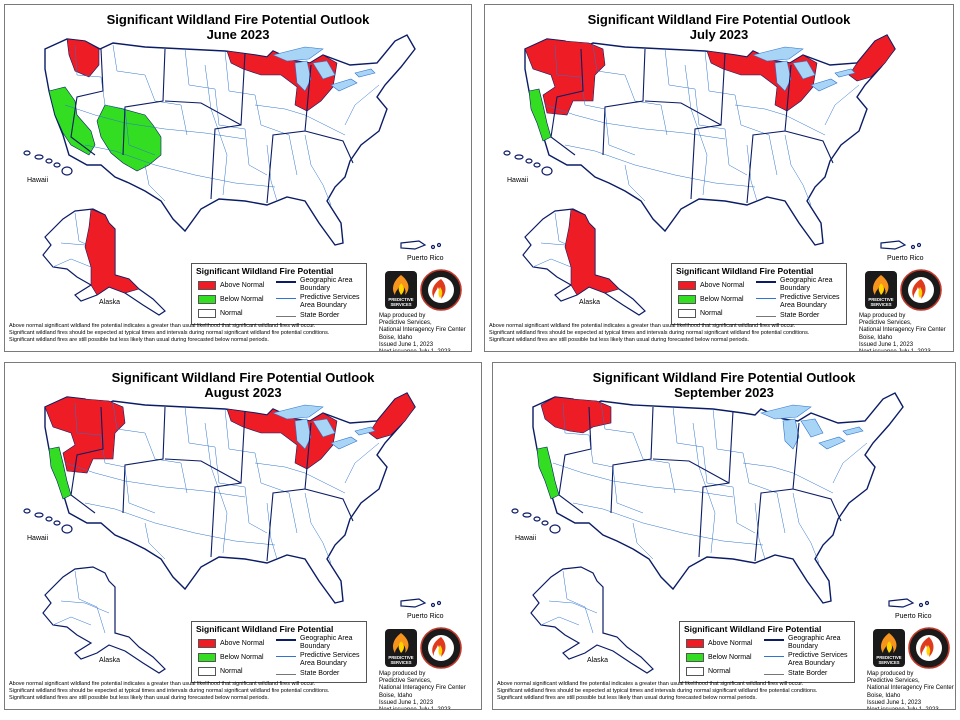 Image resolution: width=960 pixels, height=720 pixels. I want to click on title-month: September 2023, so click(724, 392).